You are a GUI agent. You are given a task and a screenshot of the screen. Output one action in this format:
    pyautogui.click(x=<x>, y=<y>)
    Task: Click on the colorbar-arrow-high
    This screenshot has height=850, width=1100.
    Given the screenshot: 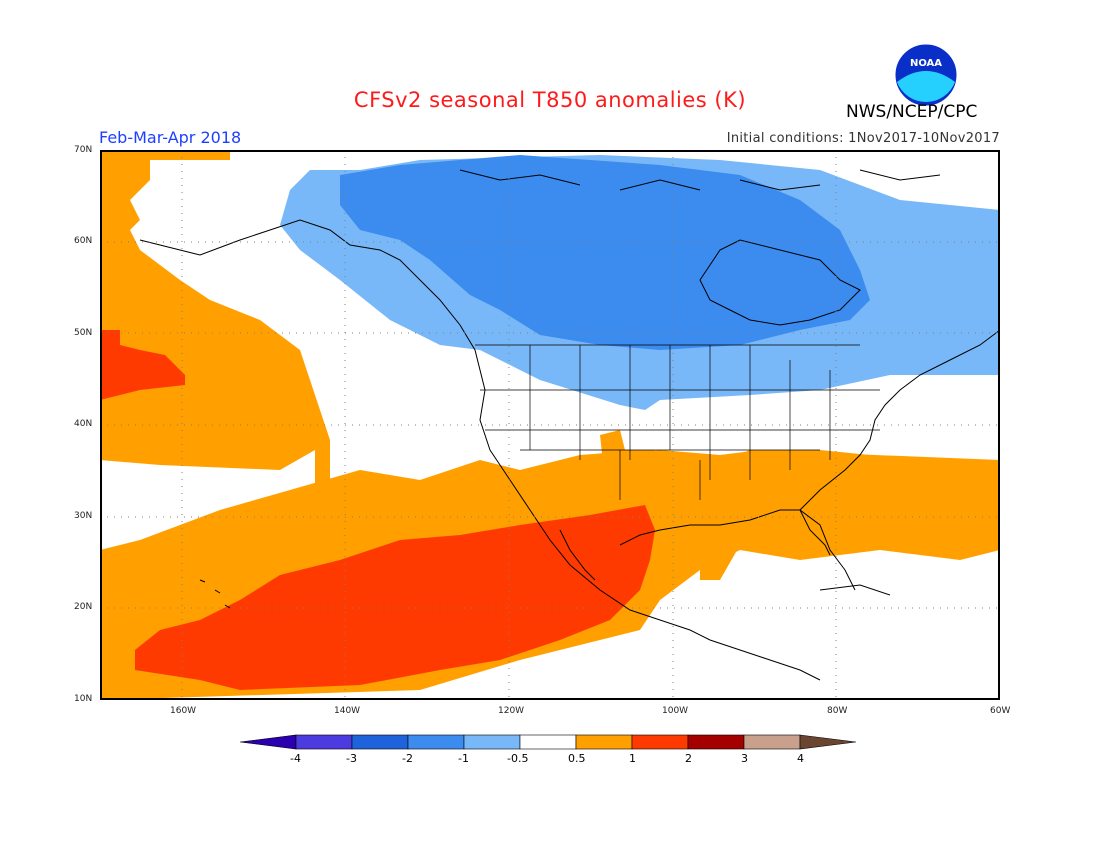 What is the action you would take?
    pyautogui.click(x=828, y=742)
    